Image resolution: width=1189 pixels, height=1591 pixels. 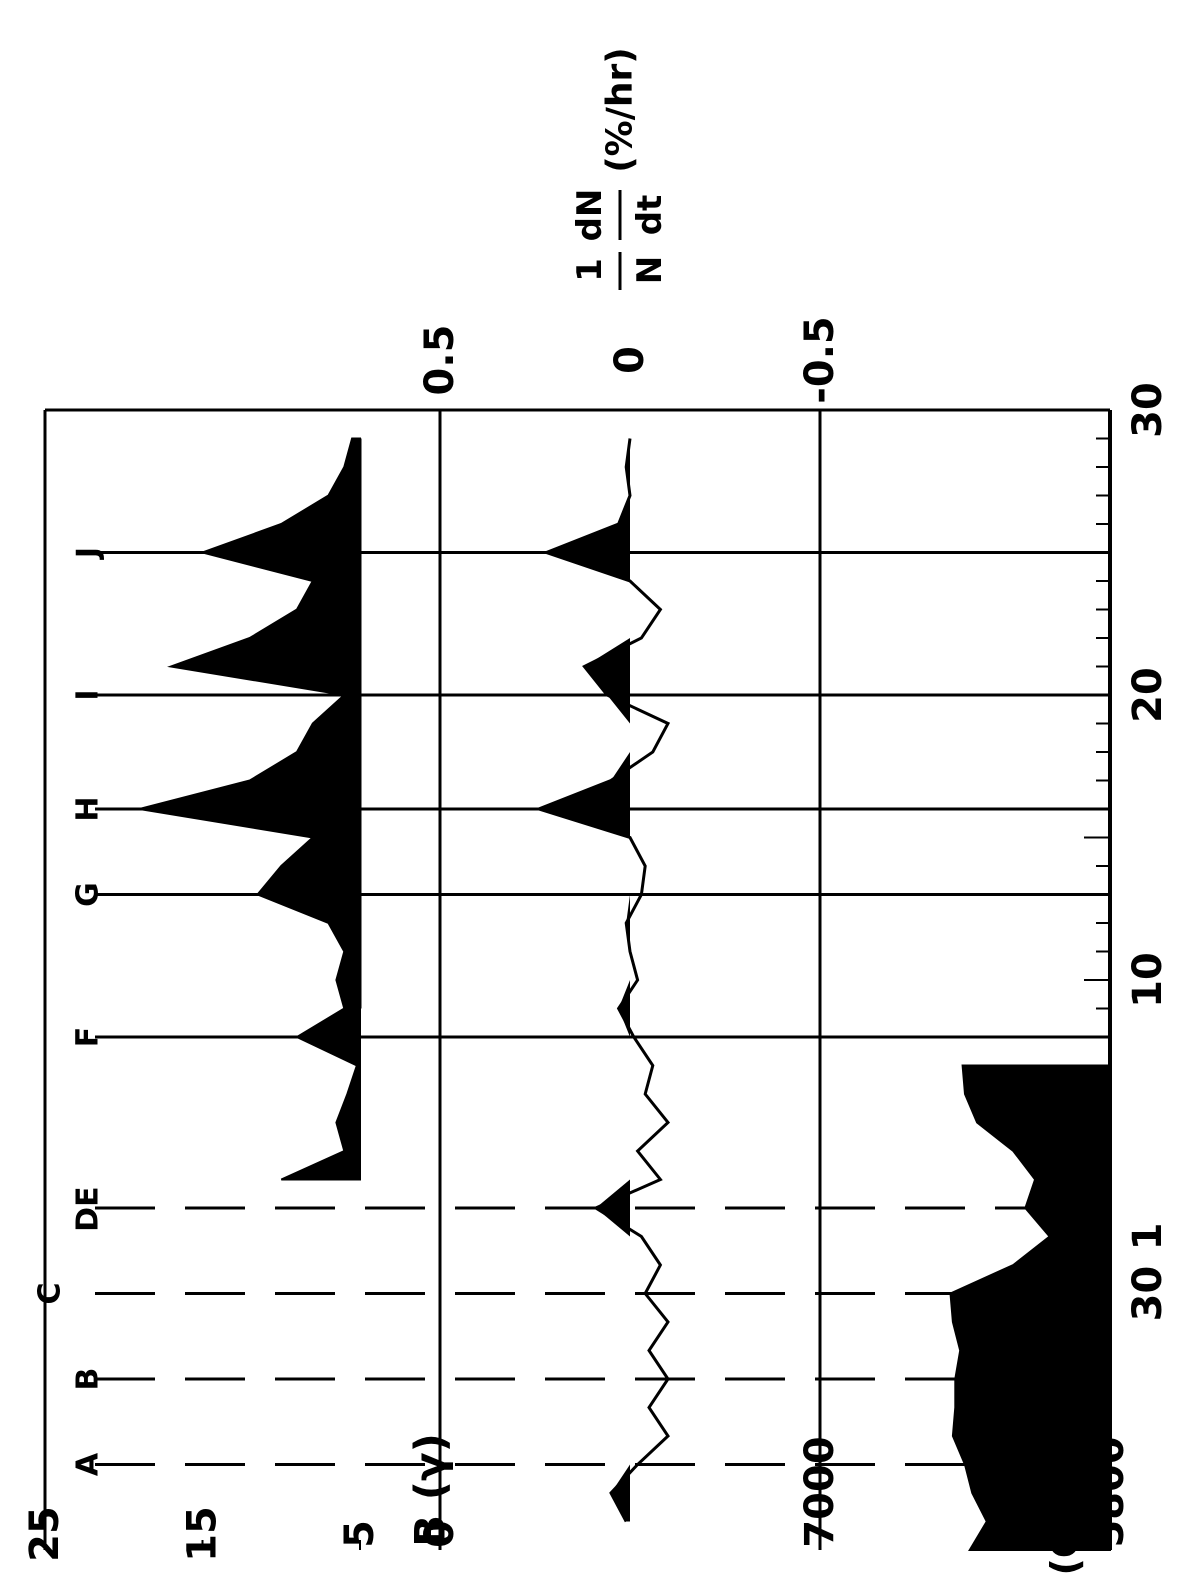 What do you see at coordinates (440, 360) in the screenshot?
I see `dndt-tick-label: 0.5` at bounding box center [440, 360].